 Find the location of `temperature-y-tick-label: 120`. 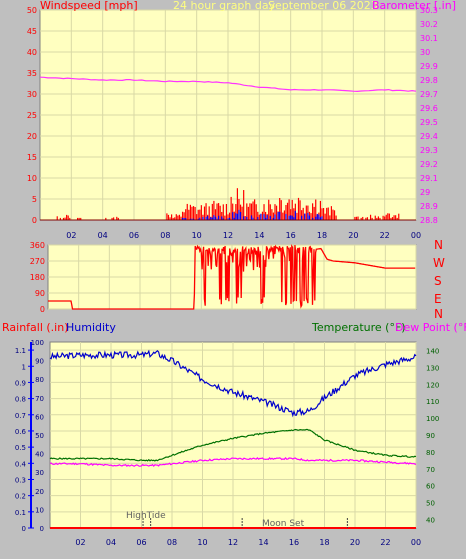

temperature-y-tick-label: 120 is located at coordinates (432, 385).